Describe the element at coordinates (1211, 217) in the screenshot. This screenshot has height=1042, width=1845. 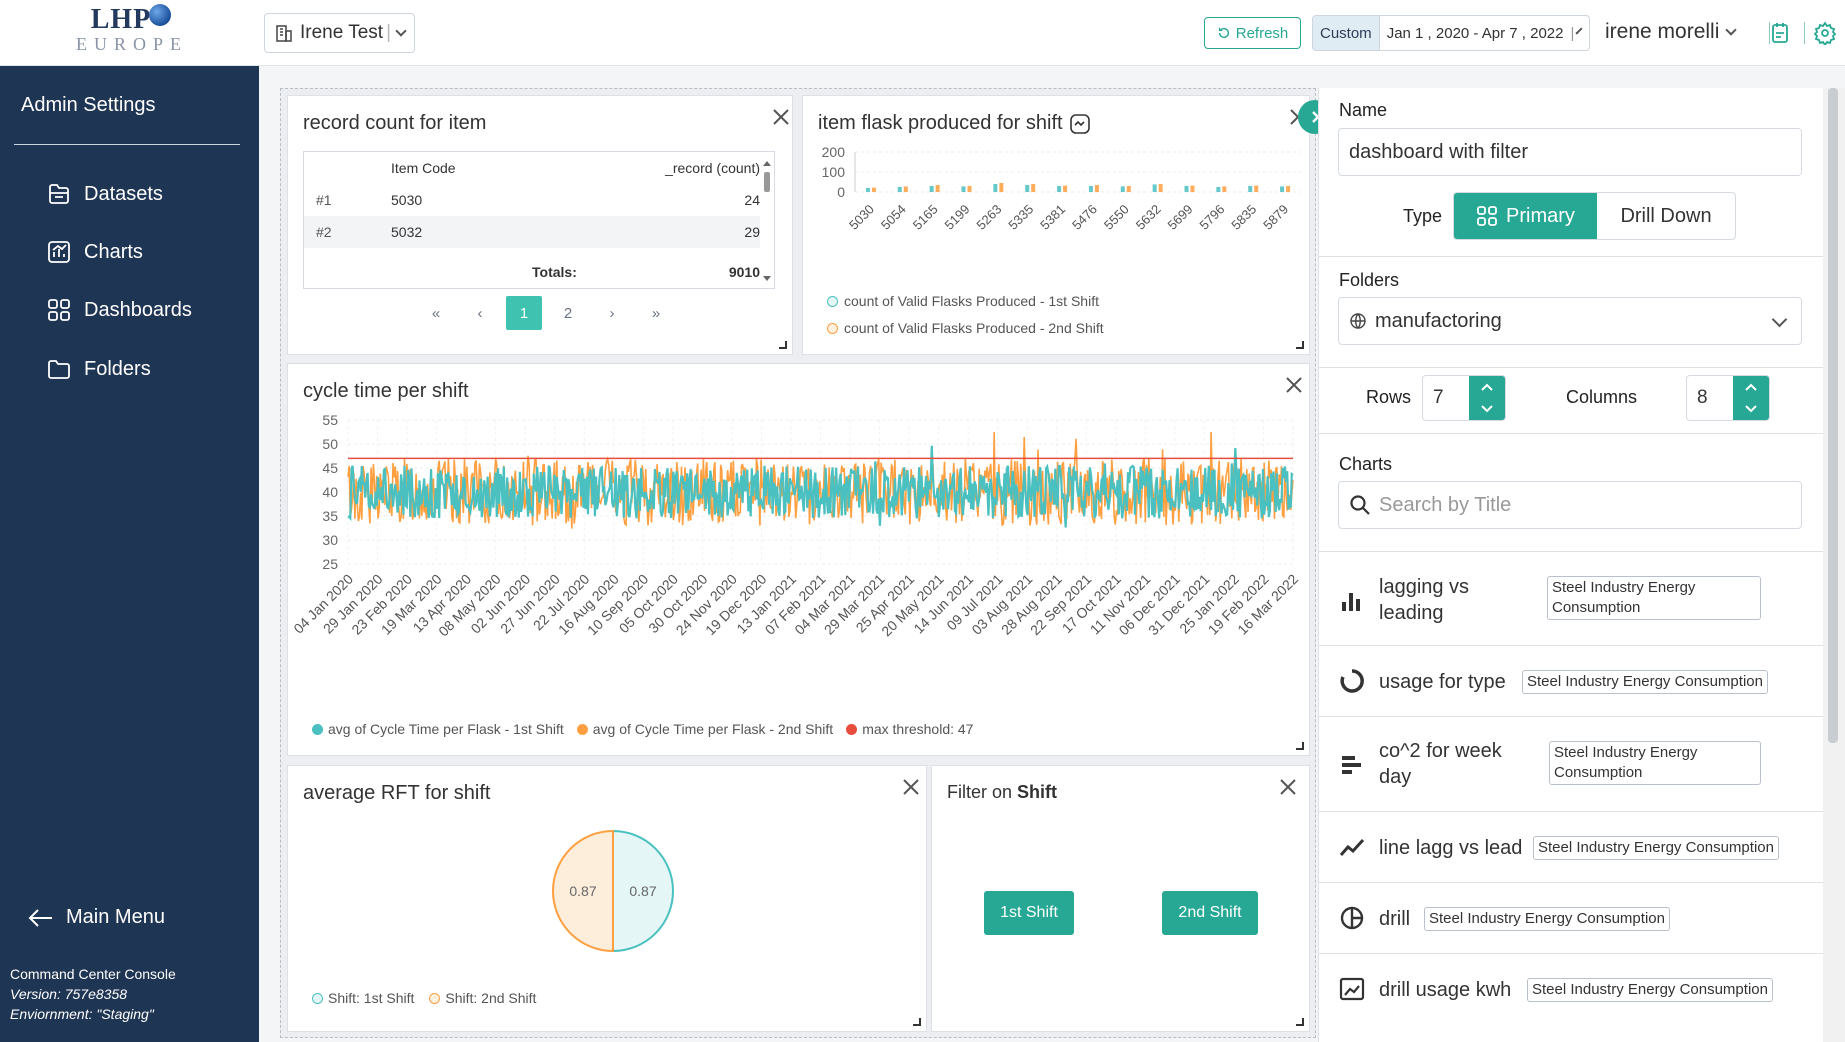
I see `x-tick-label: 5796` at that location.